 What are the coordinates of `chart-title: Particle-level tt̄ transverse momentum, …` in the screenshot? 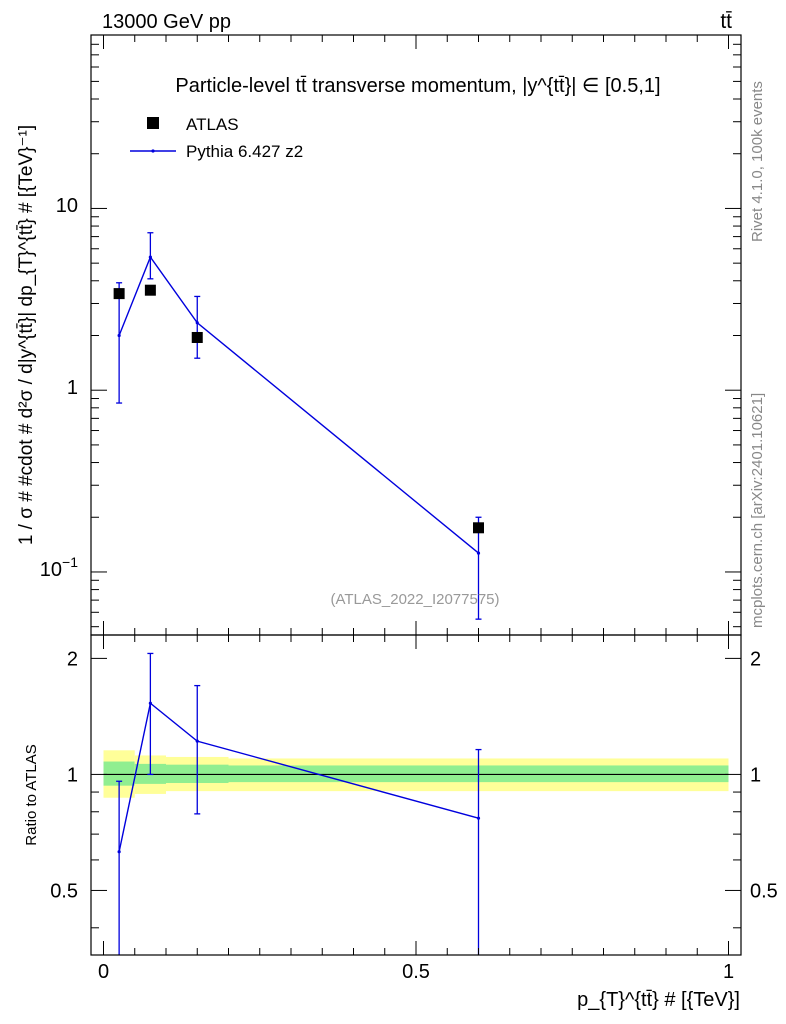 It's located at (417, 86).